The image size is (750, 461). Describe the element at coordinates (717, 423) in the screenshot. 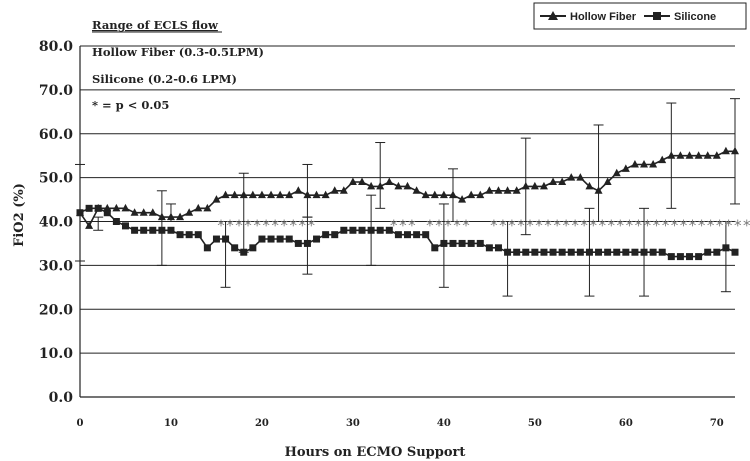

I see `x-tick-label: 70` at that location.